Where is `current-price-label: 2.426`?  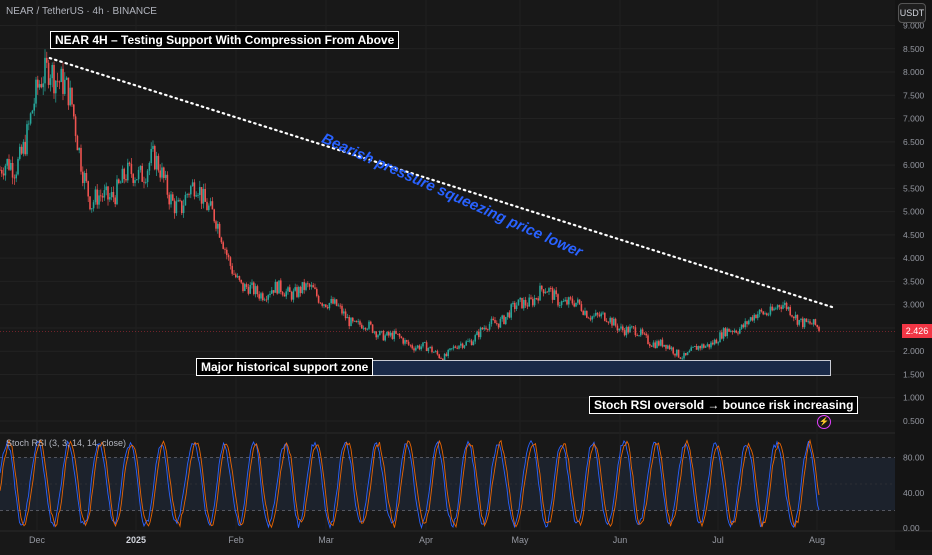
current-price-label: 2.426 is located at coordinates (917, 331).